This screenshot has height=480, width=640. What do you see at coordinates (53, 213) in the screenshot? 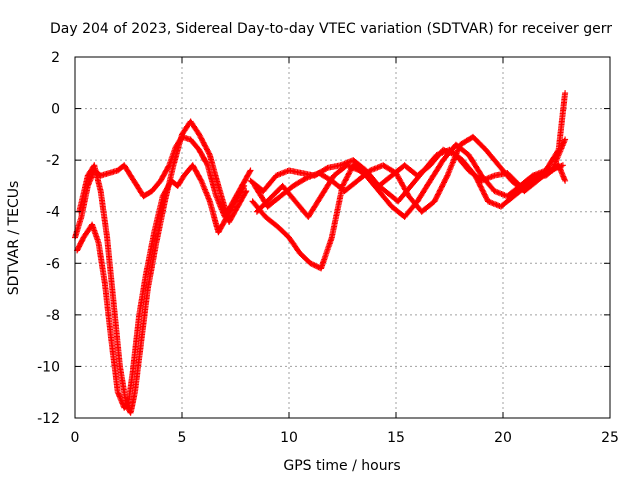
I see `y-tick-label: -4` at bounding box center [53, 213].